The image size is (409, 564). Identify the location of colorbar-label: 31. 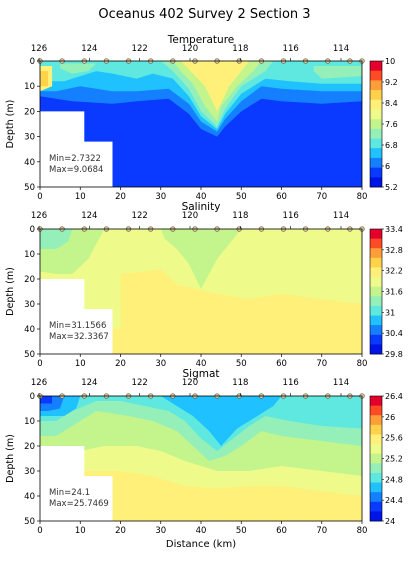
(390, 312).